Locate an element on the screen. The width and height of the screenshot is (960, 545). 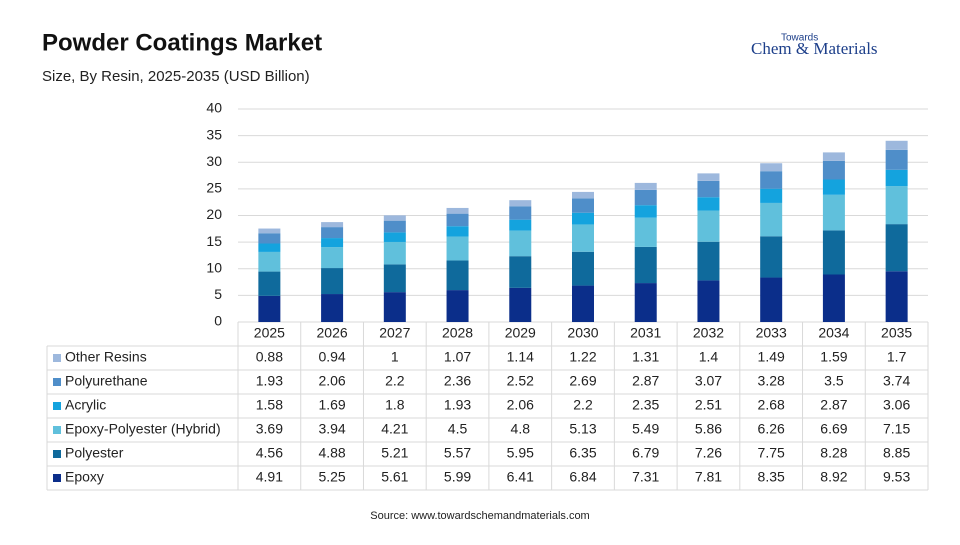
table-value: 6.69 is located at coordinates (833, 429).